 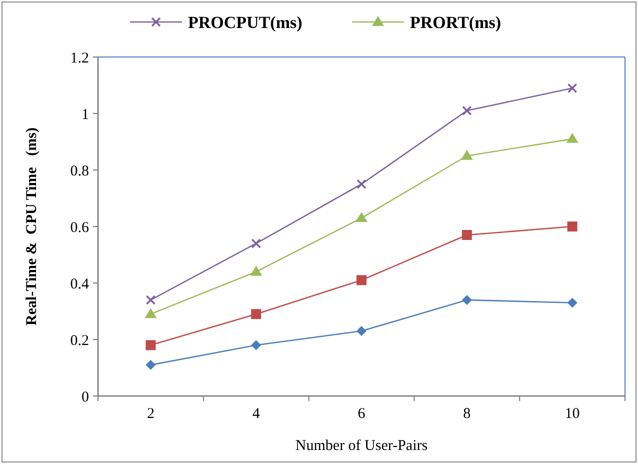 I want to click on y-tick-label: 1, so click(x=85, y=114).